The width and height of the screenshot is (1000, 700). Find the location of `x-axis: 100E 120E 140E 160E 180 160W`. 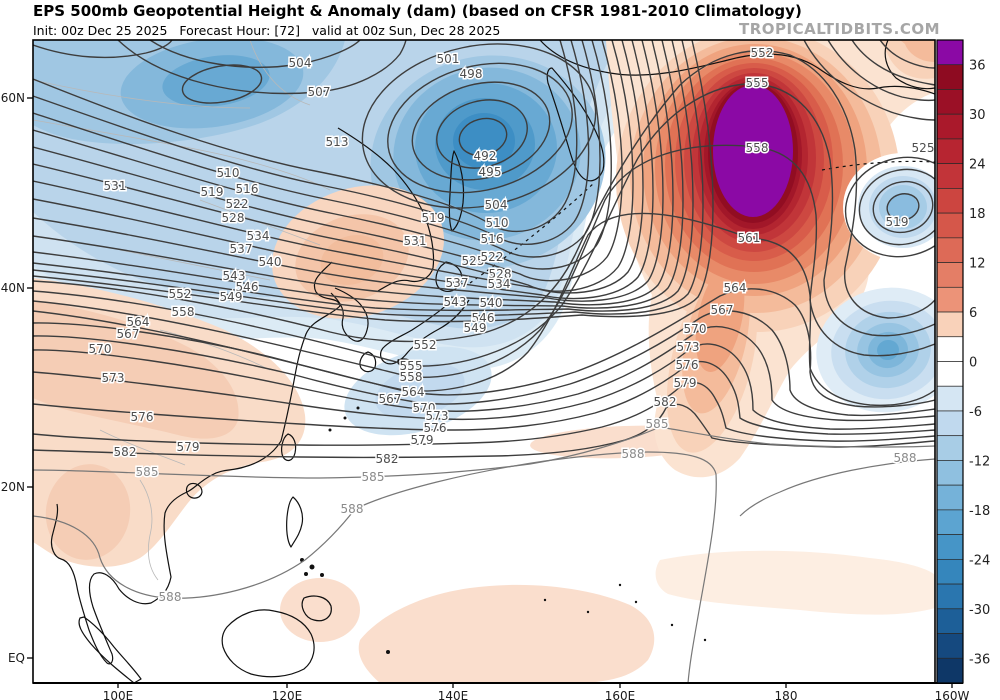

x-axis: 100E 120E 140E 160E 180 160W is located at coordinates (501, 691).